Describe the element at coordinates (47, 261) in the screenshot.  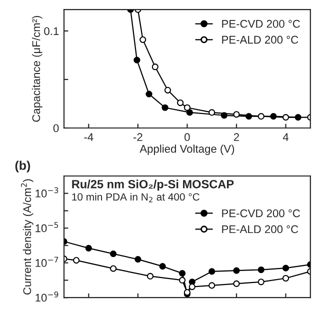
I see `y-tick-label: 10$^{−7}$` at that location.